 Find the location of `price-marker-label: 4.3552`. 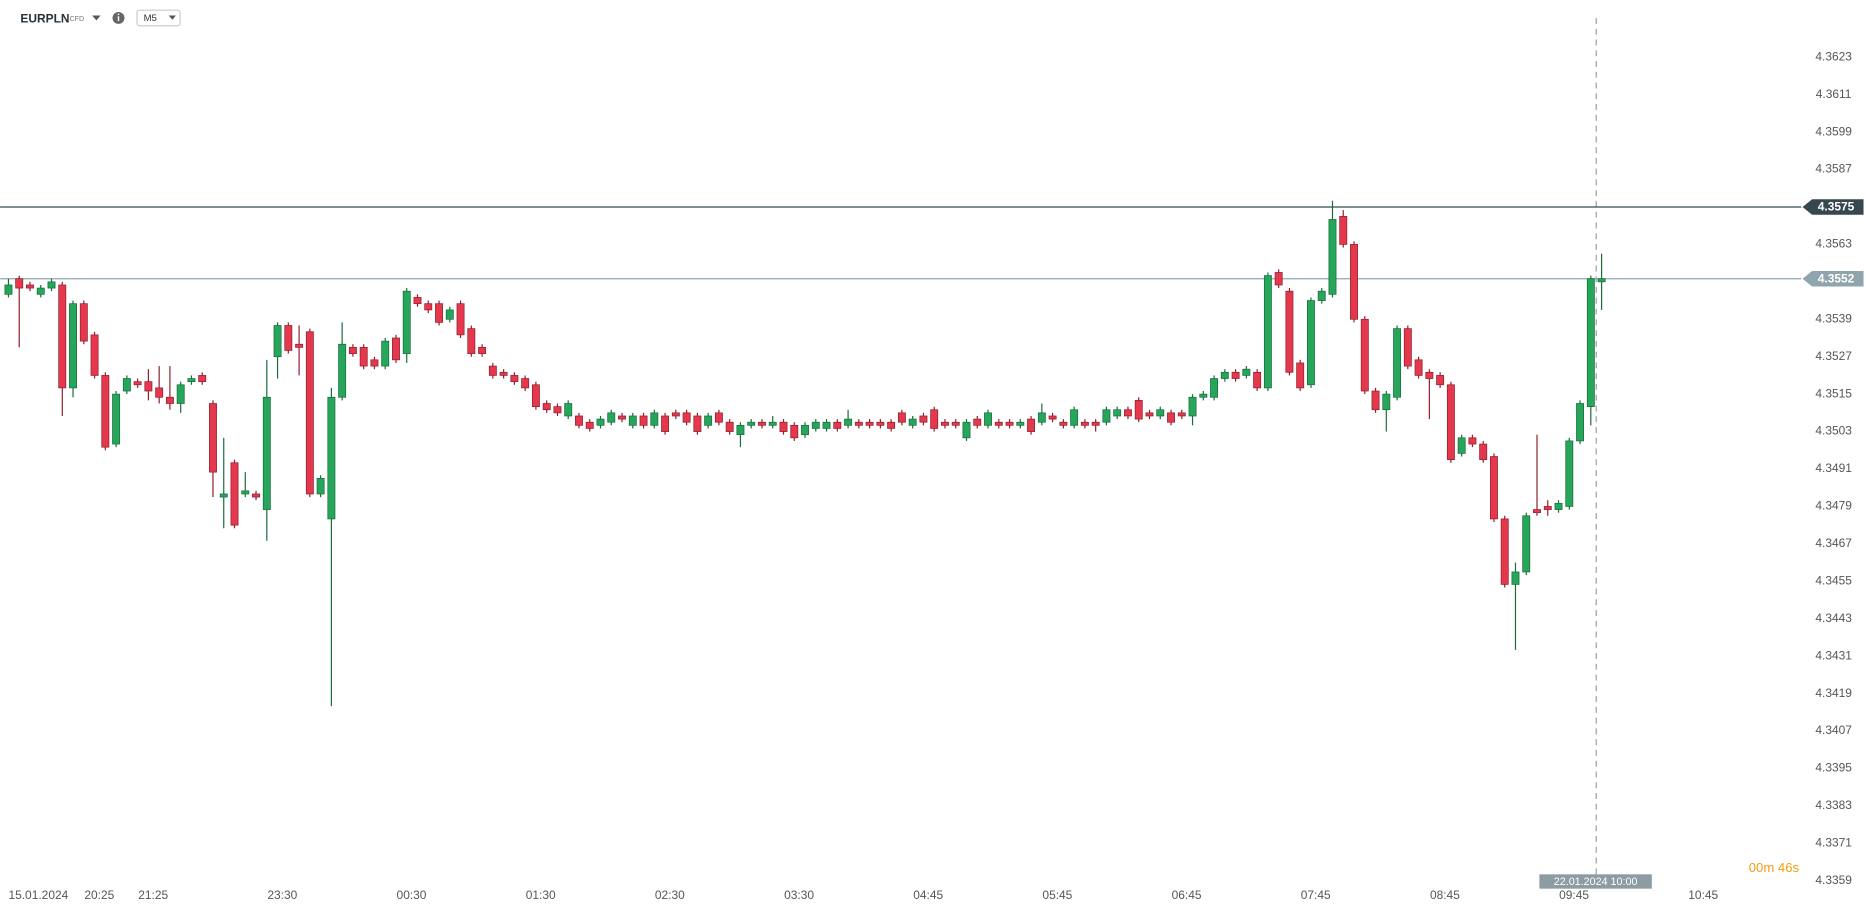

price-marker-label: 4.3552 is located at coordinates (1836, 278).